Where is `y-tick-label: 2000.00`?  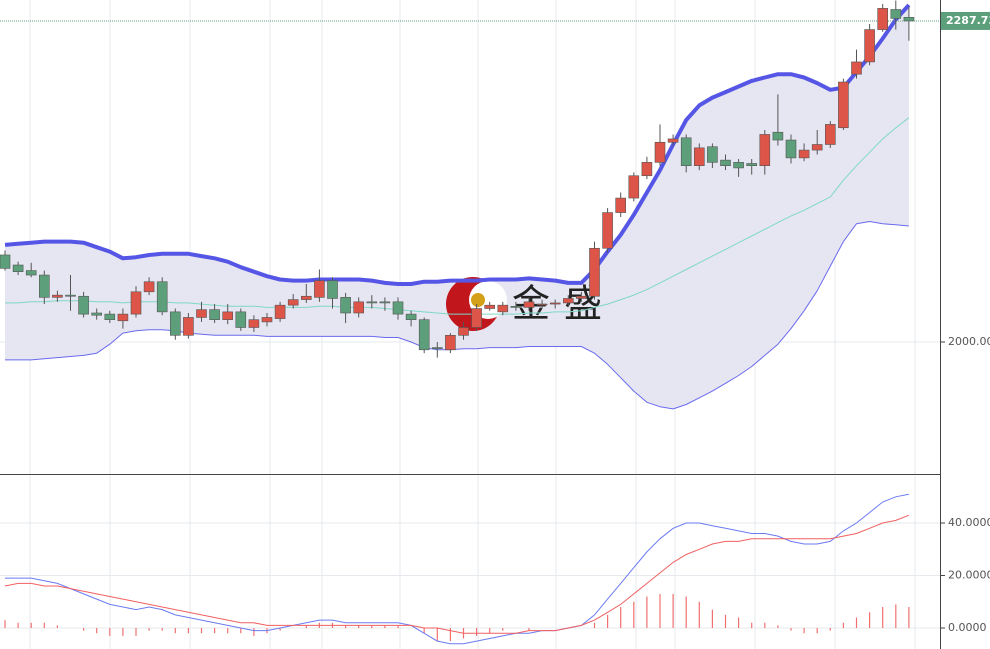 y-tick-label: 2000.00 is located at coordinates (969, 341).